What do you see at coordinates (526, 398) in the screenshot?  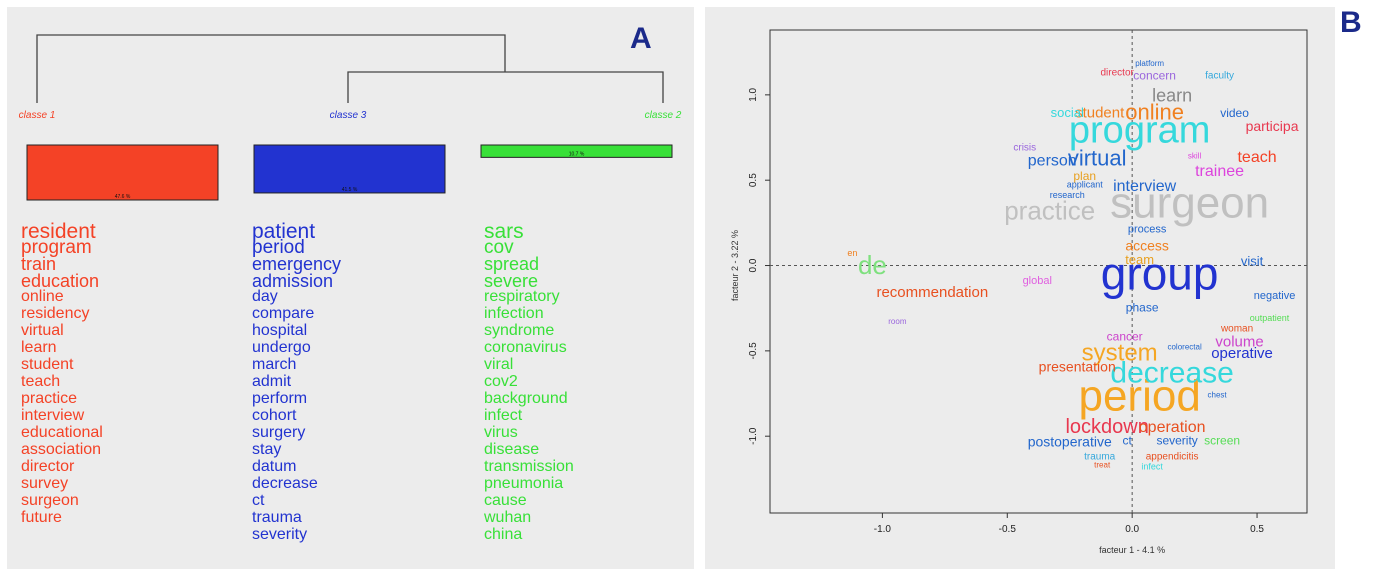 I see `class-word: background` at bounding box center [526, 398].